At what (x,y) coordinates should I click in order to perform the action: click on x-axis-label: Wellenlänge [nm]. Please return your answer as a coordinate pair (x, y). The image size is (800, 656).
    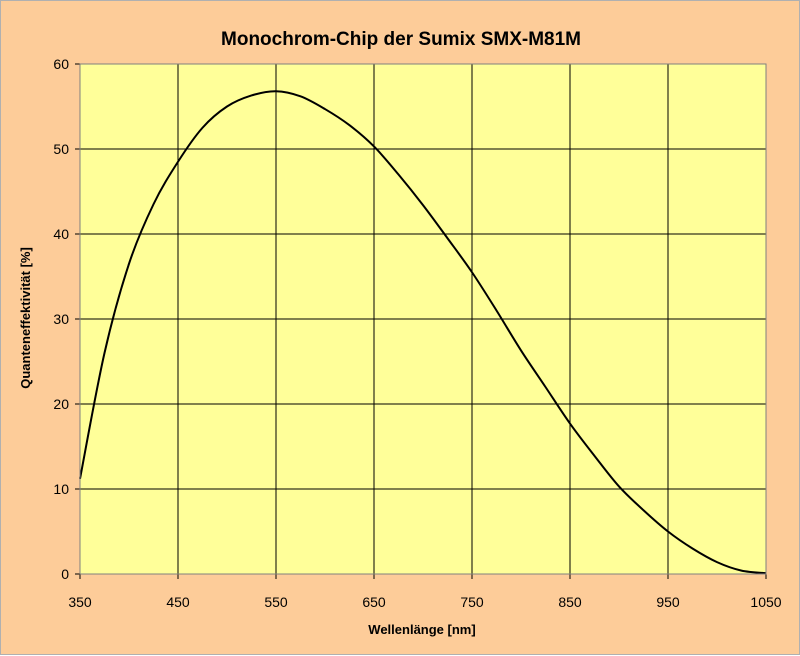
    Looking at the image, I should click on (421, 629).